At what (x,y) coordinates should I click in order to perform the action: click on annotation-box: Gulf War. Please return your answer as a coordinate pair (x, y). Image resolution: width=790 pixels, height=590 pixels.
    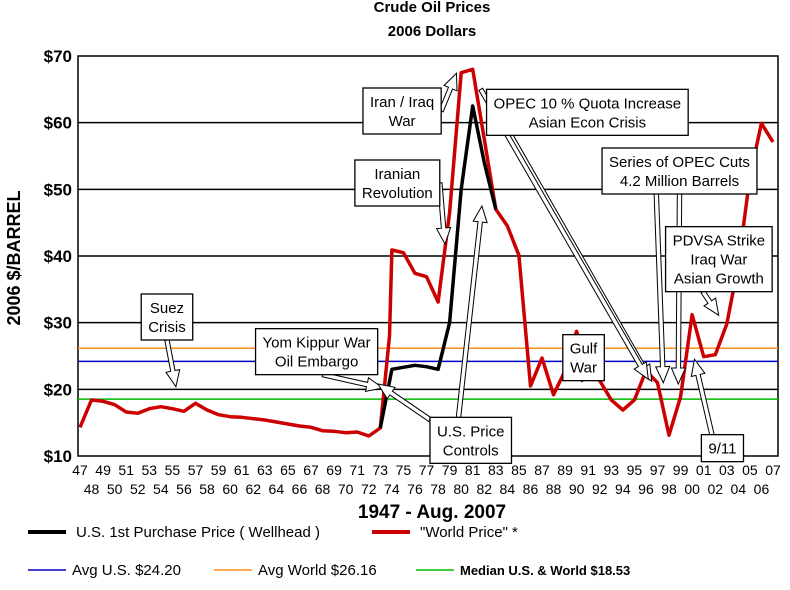
    Looking at the image, I should click on (583, 358).